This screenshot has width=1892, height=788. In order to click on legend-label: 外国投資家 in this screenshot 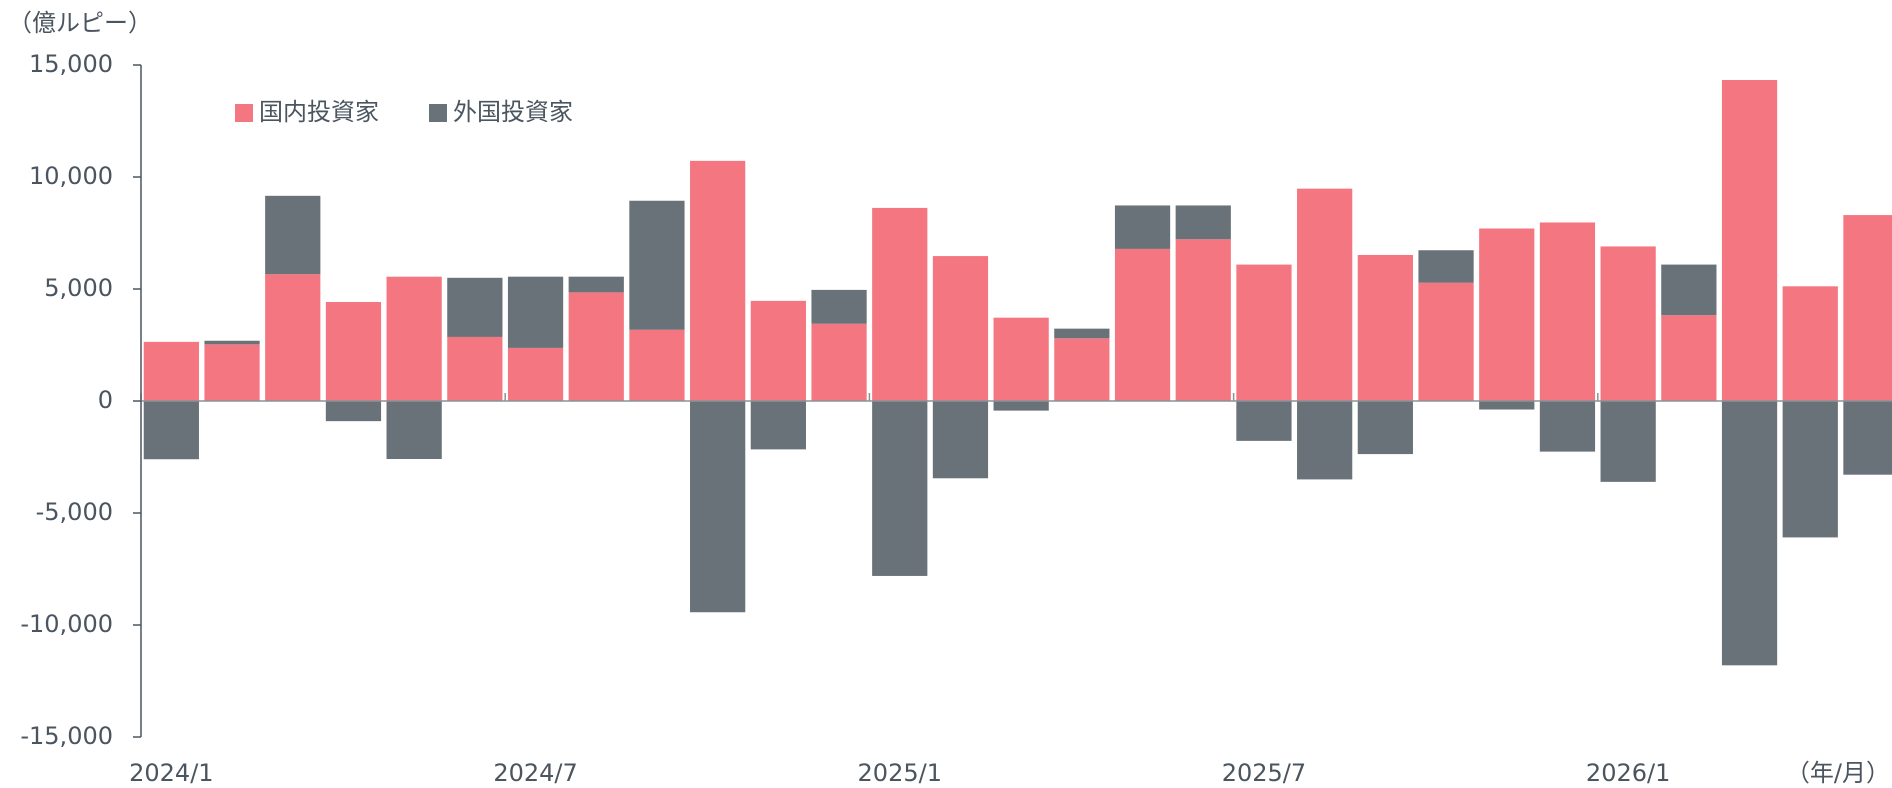, I will do `click(513, 112)`.